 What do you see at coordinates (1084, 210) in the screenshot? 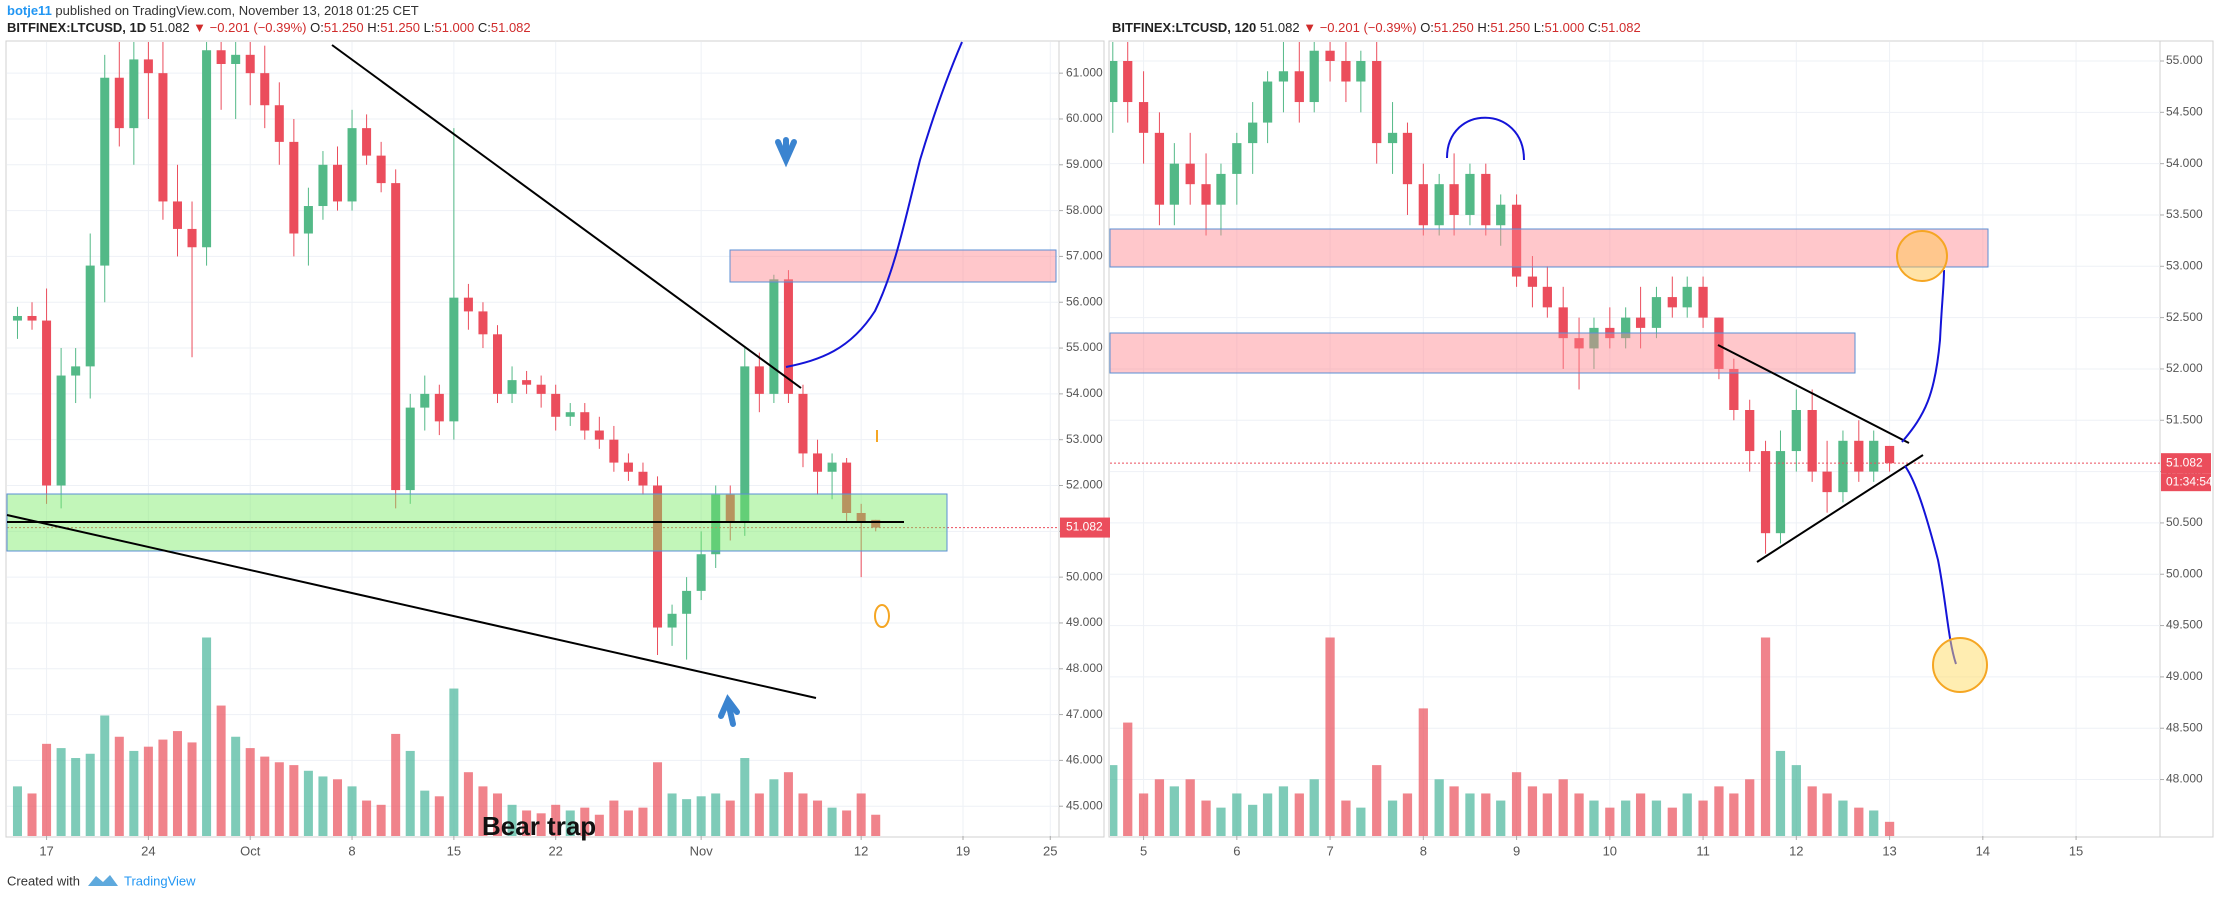
I see `y-tick-label: 58.000` at bounding box center [1084, 210].